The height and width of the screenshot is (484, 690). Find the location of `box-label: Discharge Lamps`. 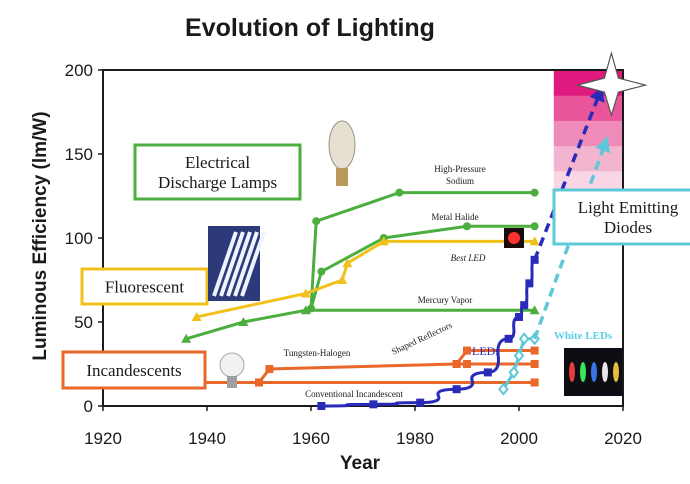

box-label: Discharge Lamps is located at coordinates (217, 182).